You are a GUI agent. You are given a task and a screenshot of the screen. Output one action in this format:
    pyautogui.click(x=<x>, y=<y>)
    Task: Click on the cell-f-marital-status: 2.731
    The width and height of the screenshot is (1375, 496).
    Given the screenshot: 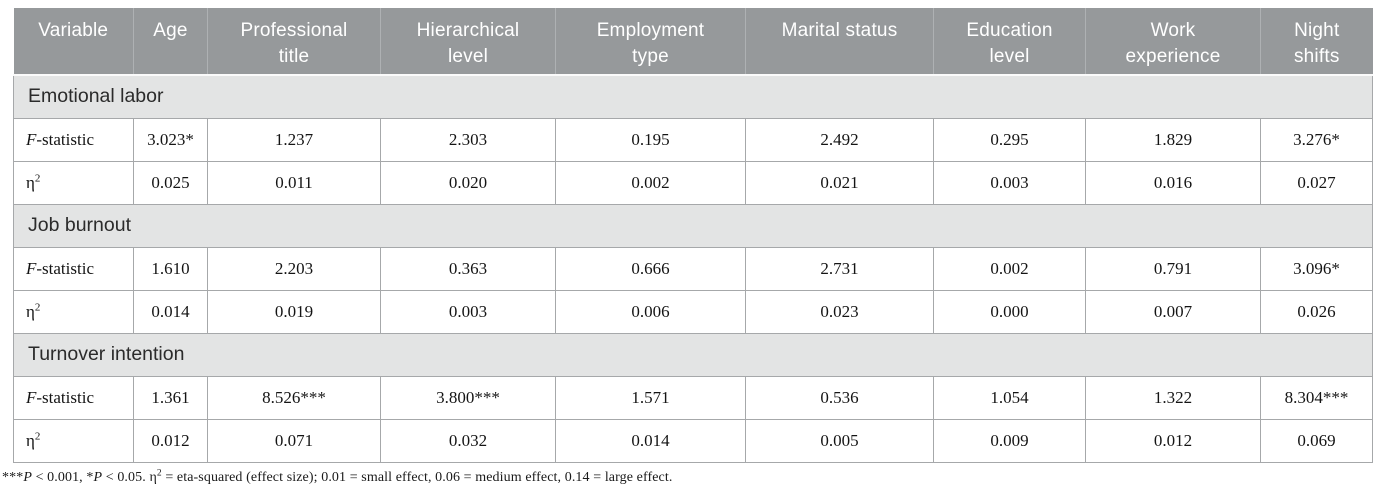 What is the action you would take?
    pyautogui.click(x=839, y=268)
    